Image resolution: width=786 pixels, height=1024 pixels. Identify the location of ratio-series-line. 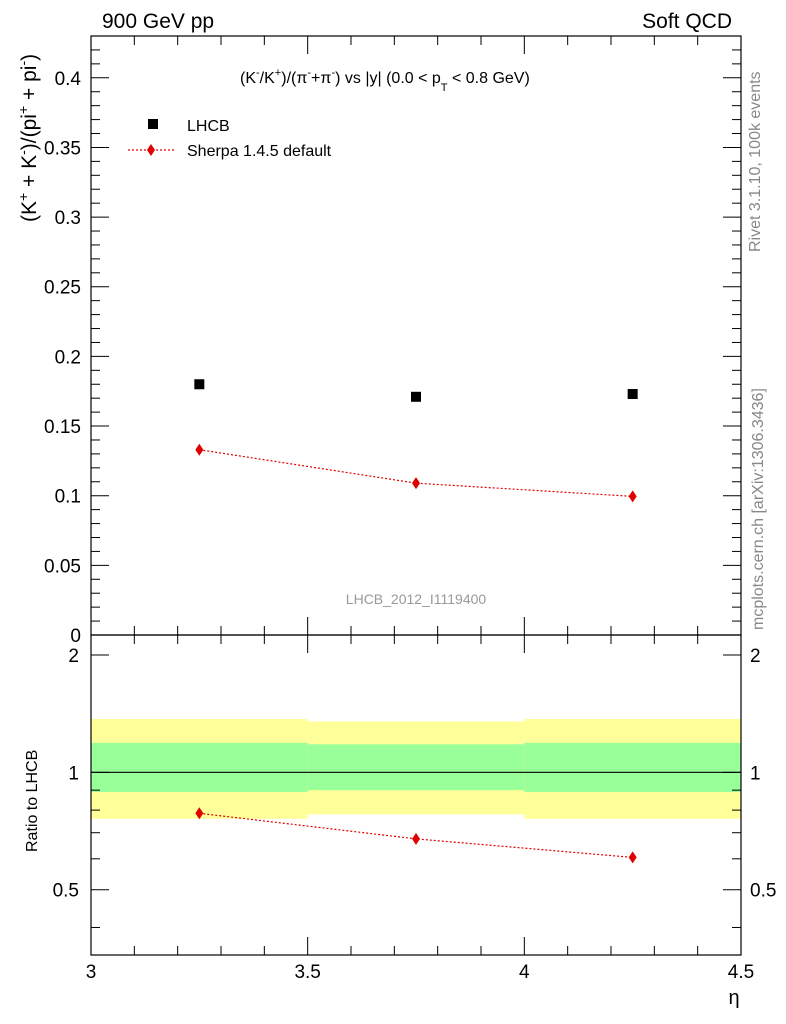
(416, 835).